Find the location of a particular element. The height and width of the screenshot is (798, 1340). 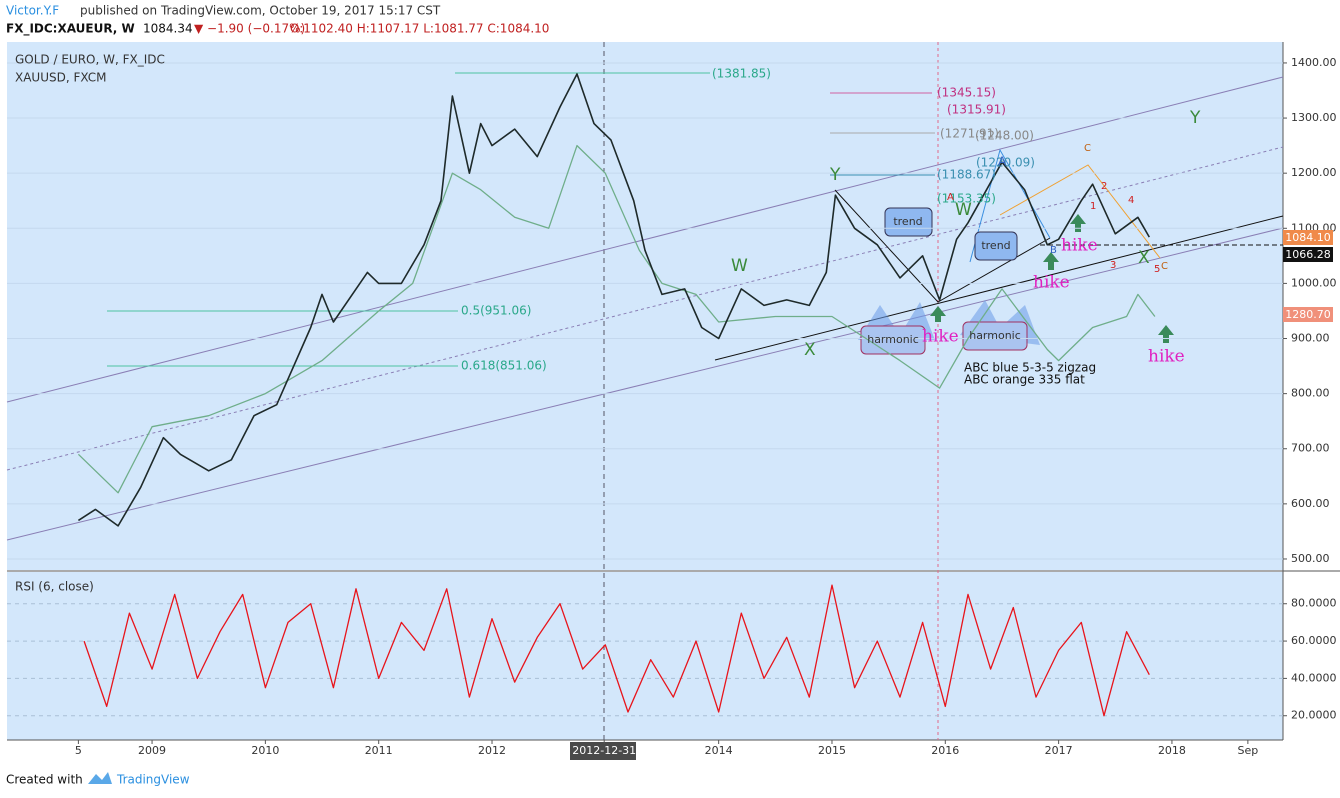

symbol: FX_IDC:XAUEUR, W is located at coordinates (70, 29).